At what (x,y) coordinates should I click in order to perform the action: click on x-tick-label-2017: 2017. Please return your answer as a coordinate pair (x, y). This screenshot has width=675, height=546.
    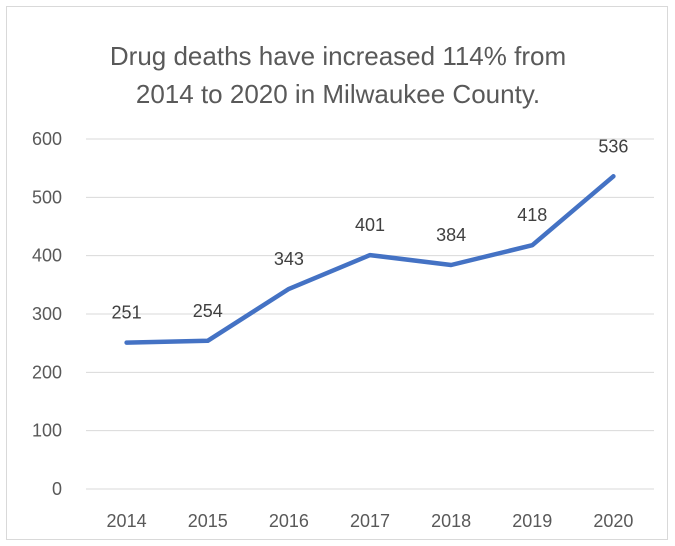
    Looking at the image, I should click on (370, 521).